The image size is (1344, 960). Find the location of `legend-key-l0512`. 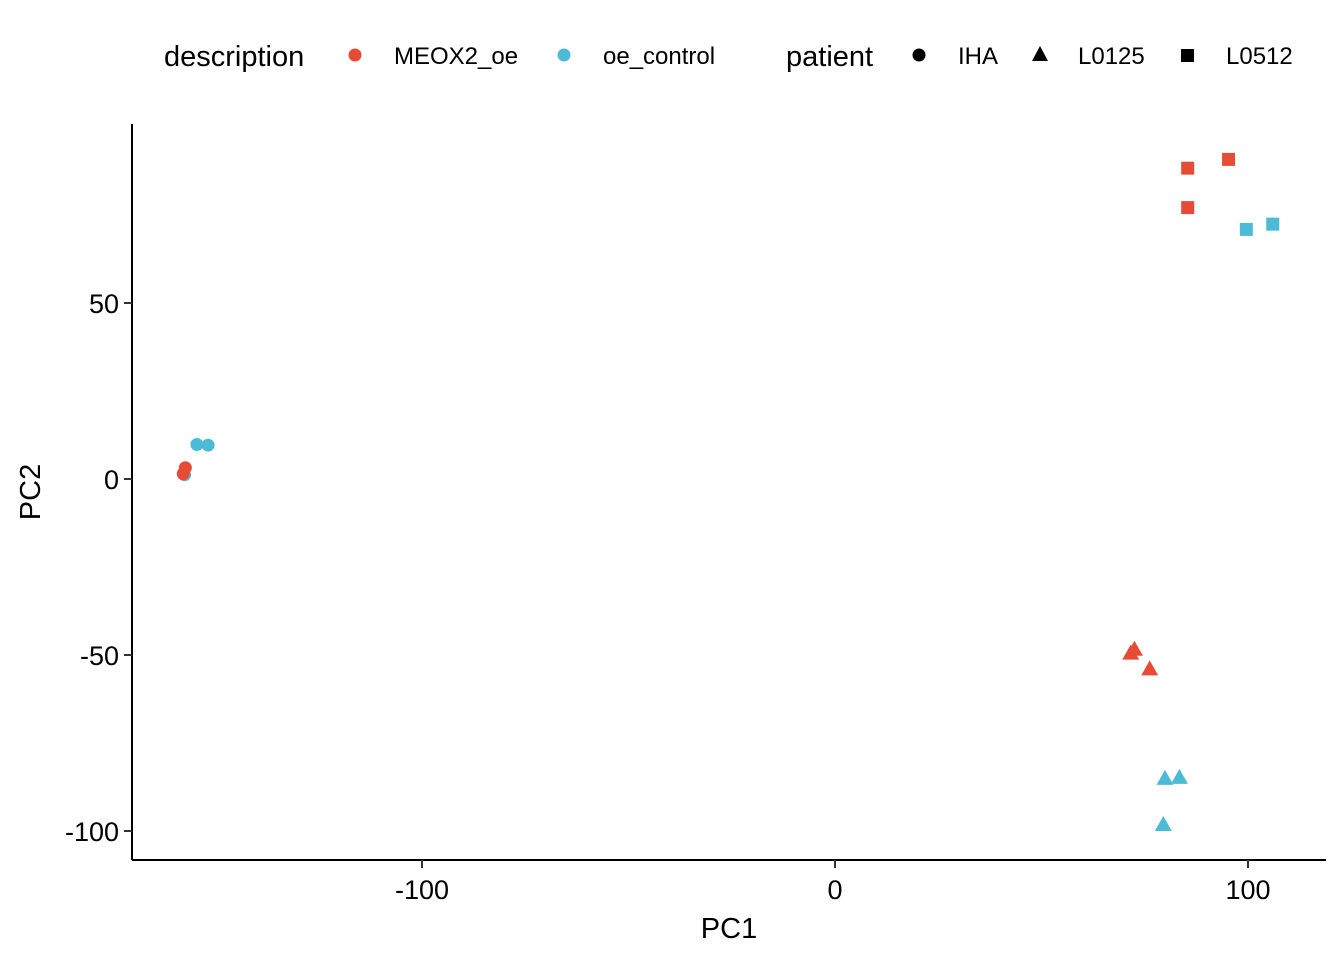

legend-key-l0512 is located at coordinates (1187, 55).